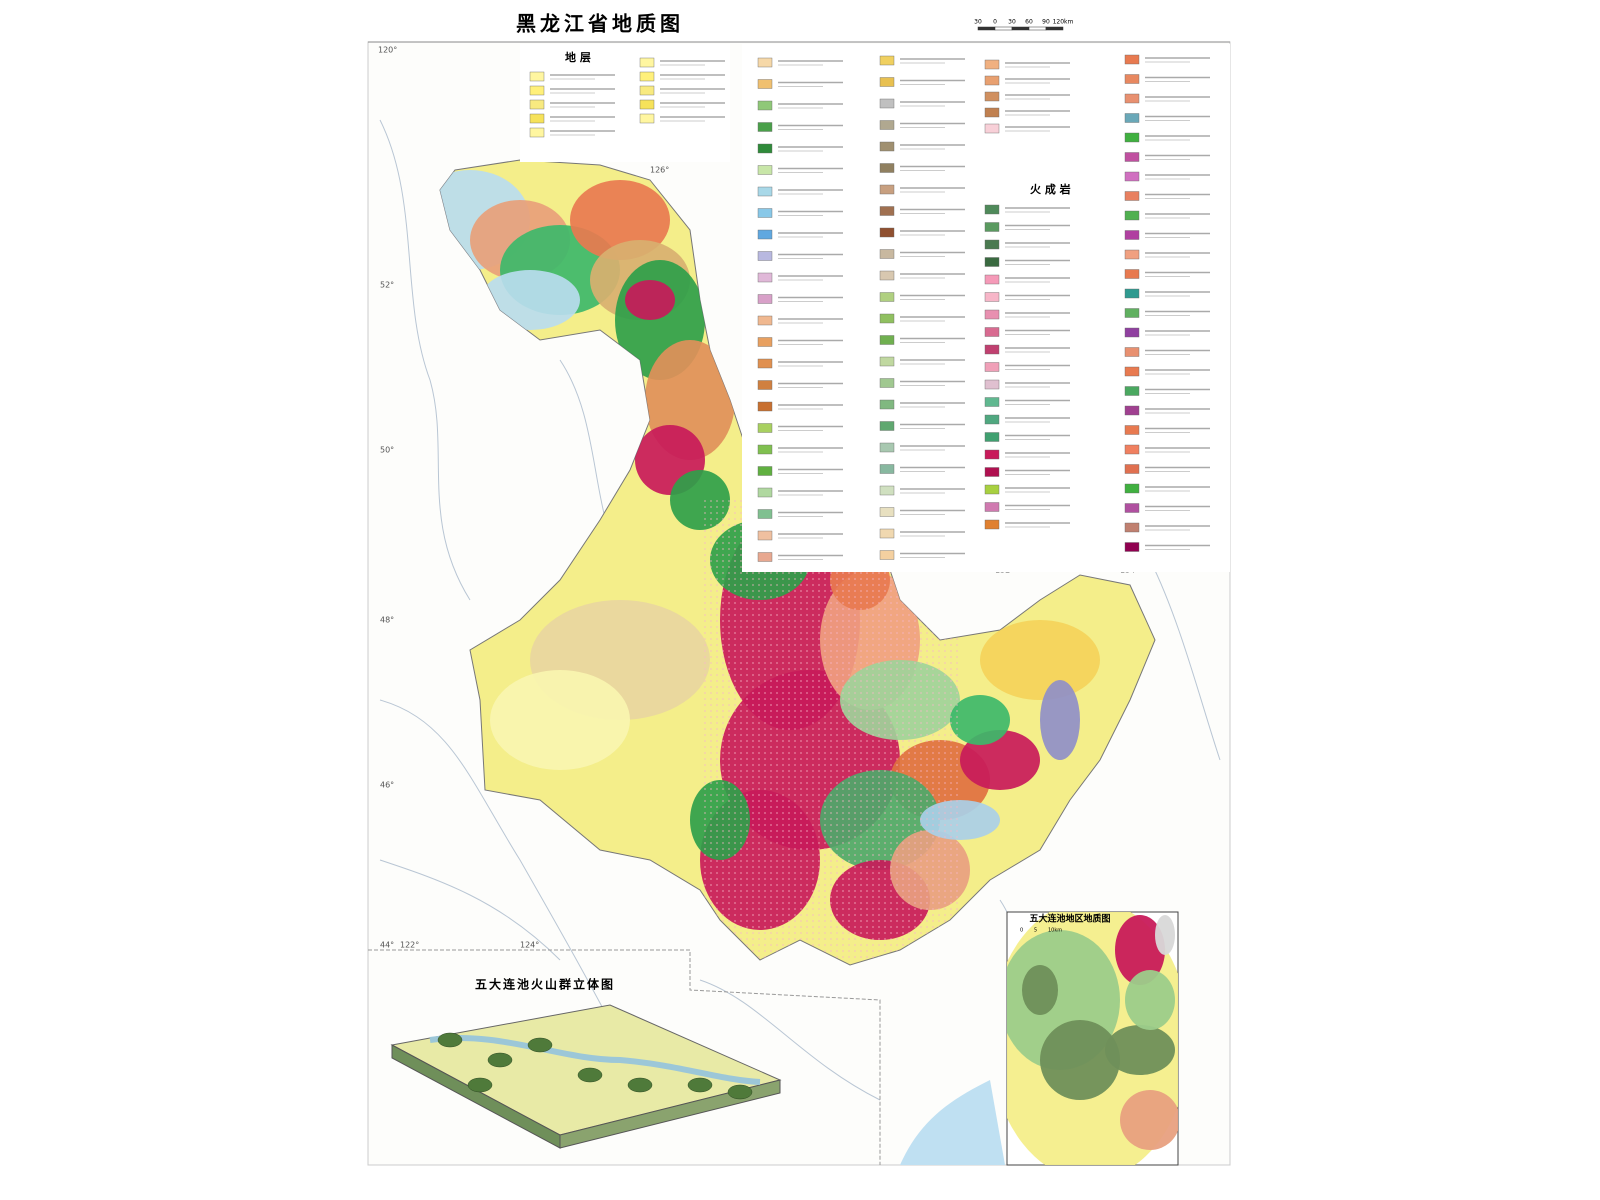 The height and width of the screenshot is (1200, 1600). What do you see at coordinates (1021, 931) in the screenshot?
I see `inset-scale-label: 0` at bounding box center [1021, 931].